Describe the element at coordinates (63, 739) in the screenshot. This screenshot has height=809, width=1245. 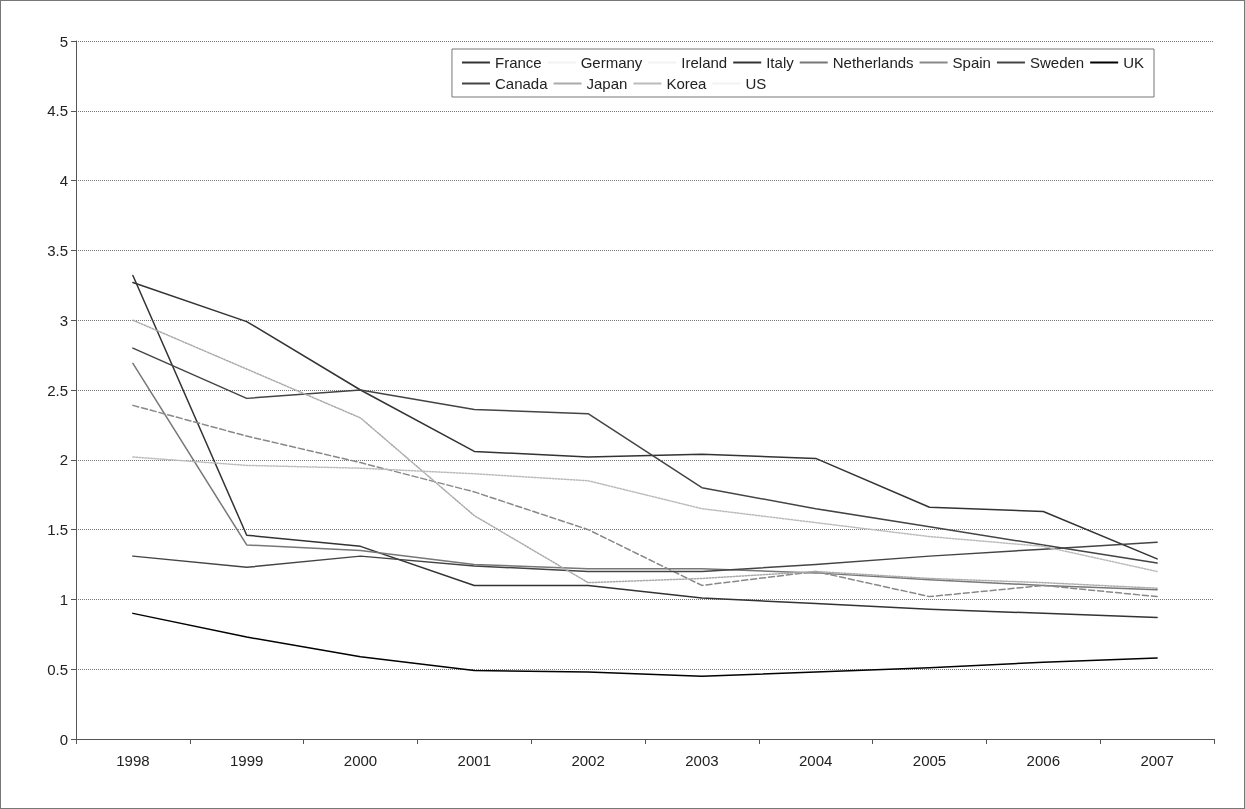
I see `y-tick-label: 0` at that location.